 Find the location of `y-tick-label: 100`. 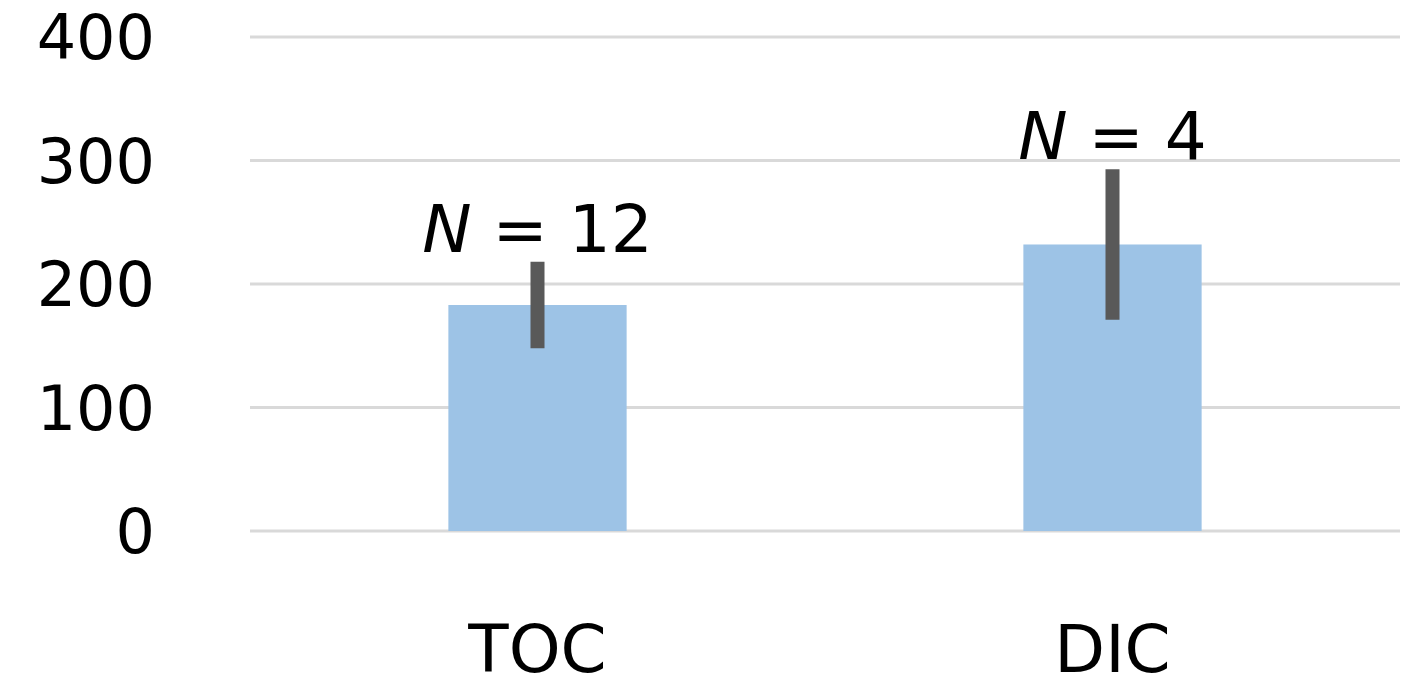

y-tick-label: 100 is located at coordinates (95, 408).